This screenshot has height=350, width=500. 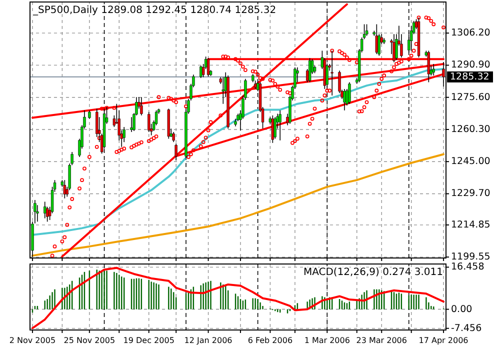 I want to click on y-tick-label: 1306.20, so click(x=470, y=33).